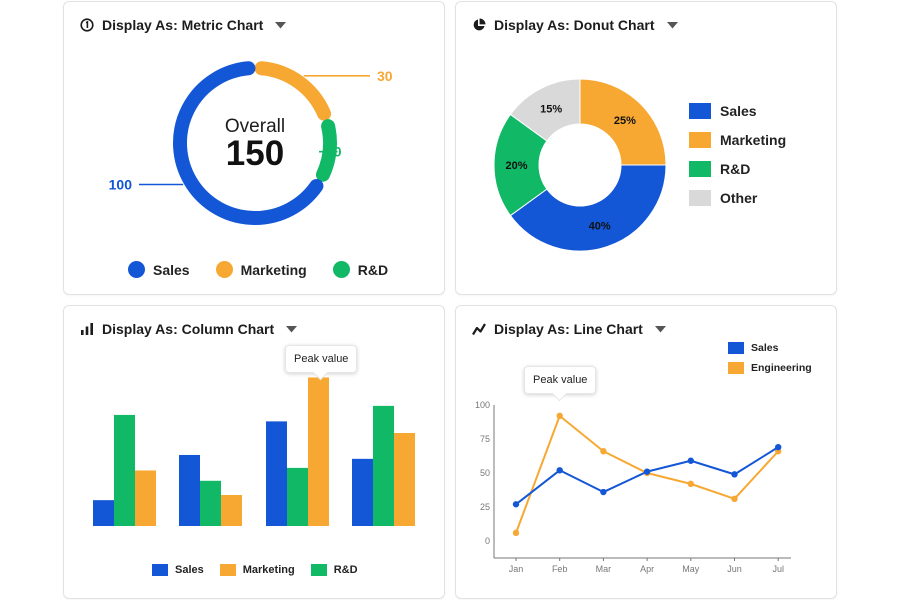 Image resolution: width=900 pixels, height=600 pixels. What do you see at coordinates (737, 154) in the screenshot?
I see `donut-legend: Sales Marketing R&D Other` at bounding box center [737, 154].